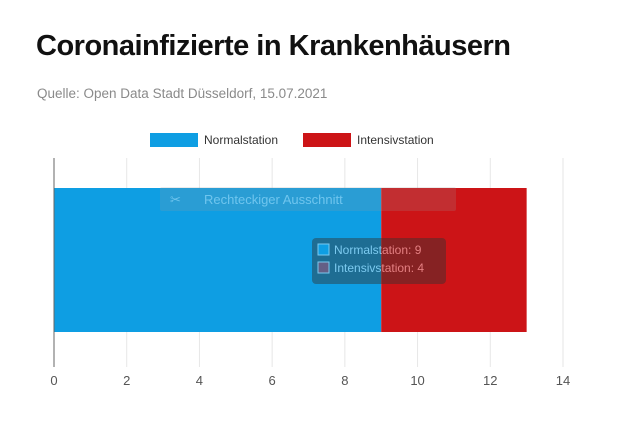  Describe the element at coordinates (327, 140) in the screenshot. I see `legend-swatch-intensivstation` at that location.